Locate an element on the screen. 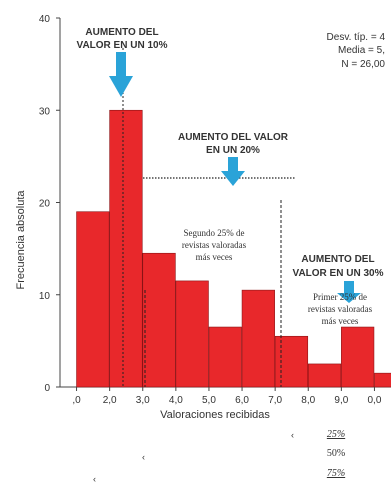 Image resolution: width=391 pixels, height=502 pixels. bottom-label-75: 75% is located at coordinates (336, 473).